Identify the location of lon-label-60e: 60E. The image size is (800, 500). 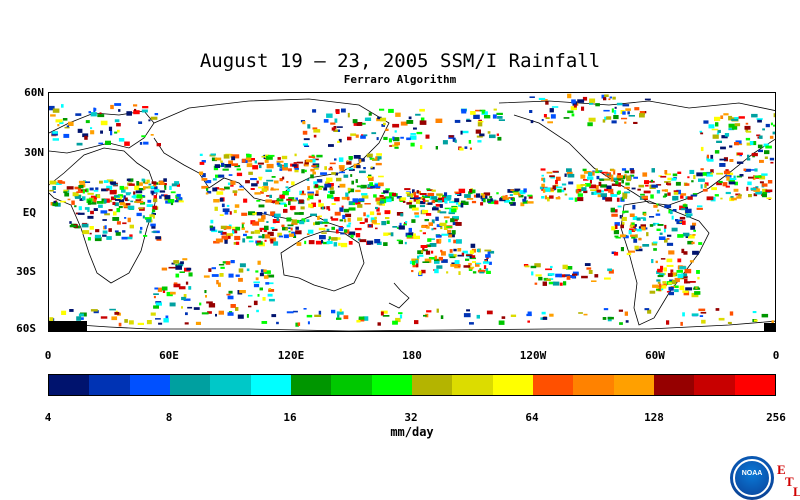
(169, 355).